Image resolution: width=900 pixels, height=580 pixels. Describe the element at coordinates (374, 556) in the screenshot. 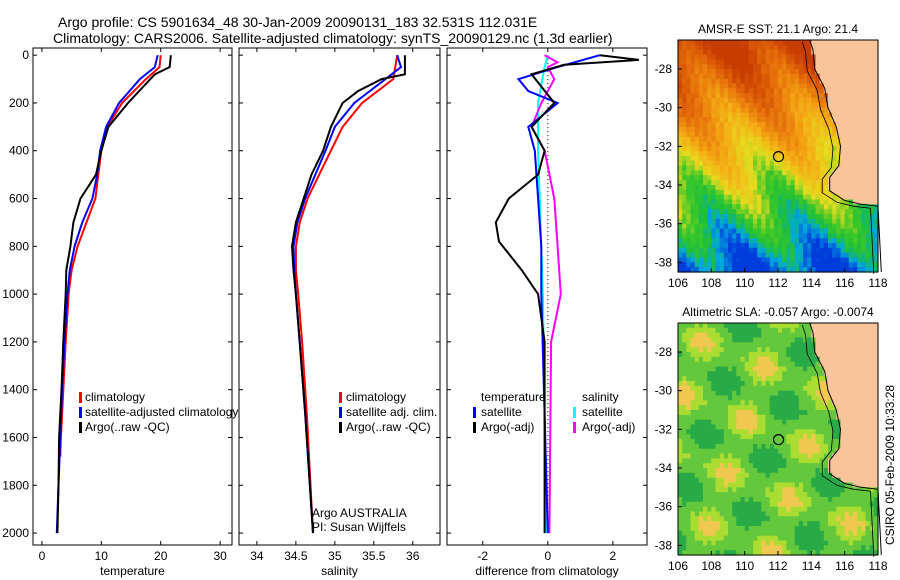

I see `x-tick-label: 35.5` at that location.